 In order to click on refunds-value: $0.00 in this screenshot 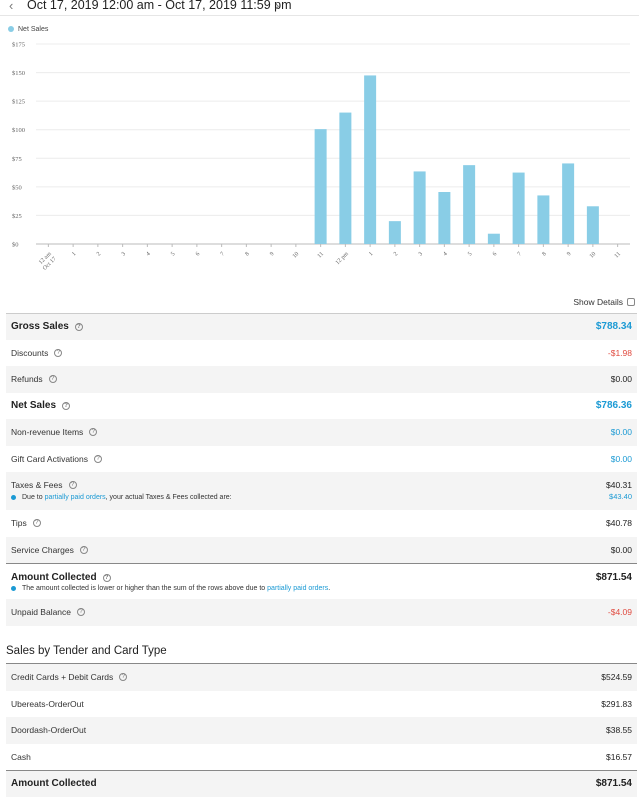, I will do `click(621, 379)`.